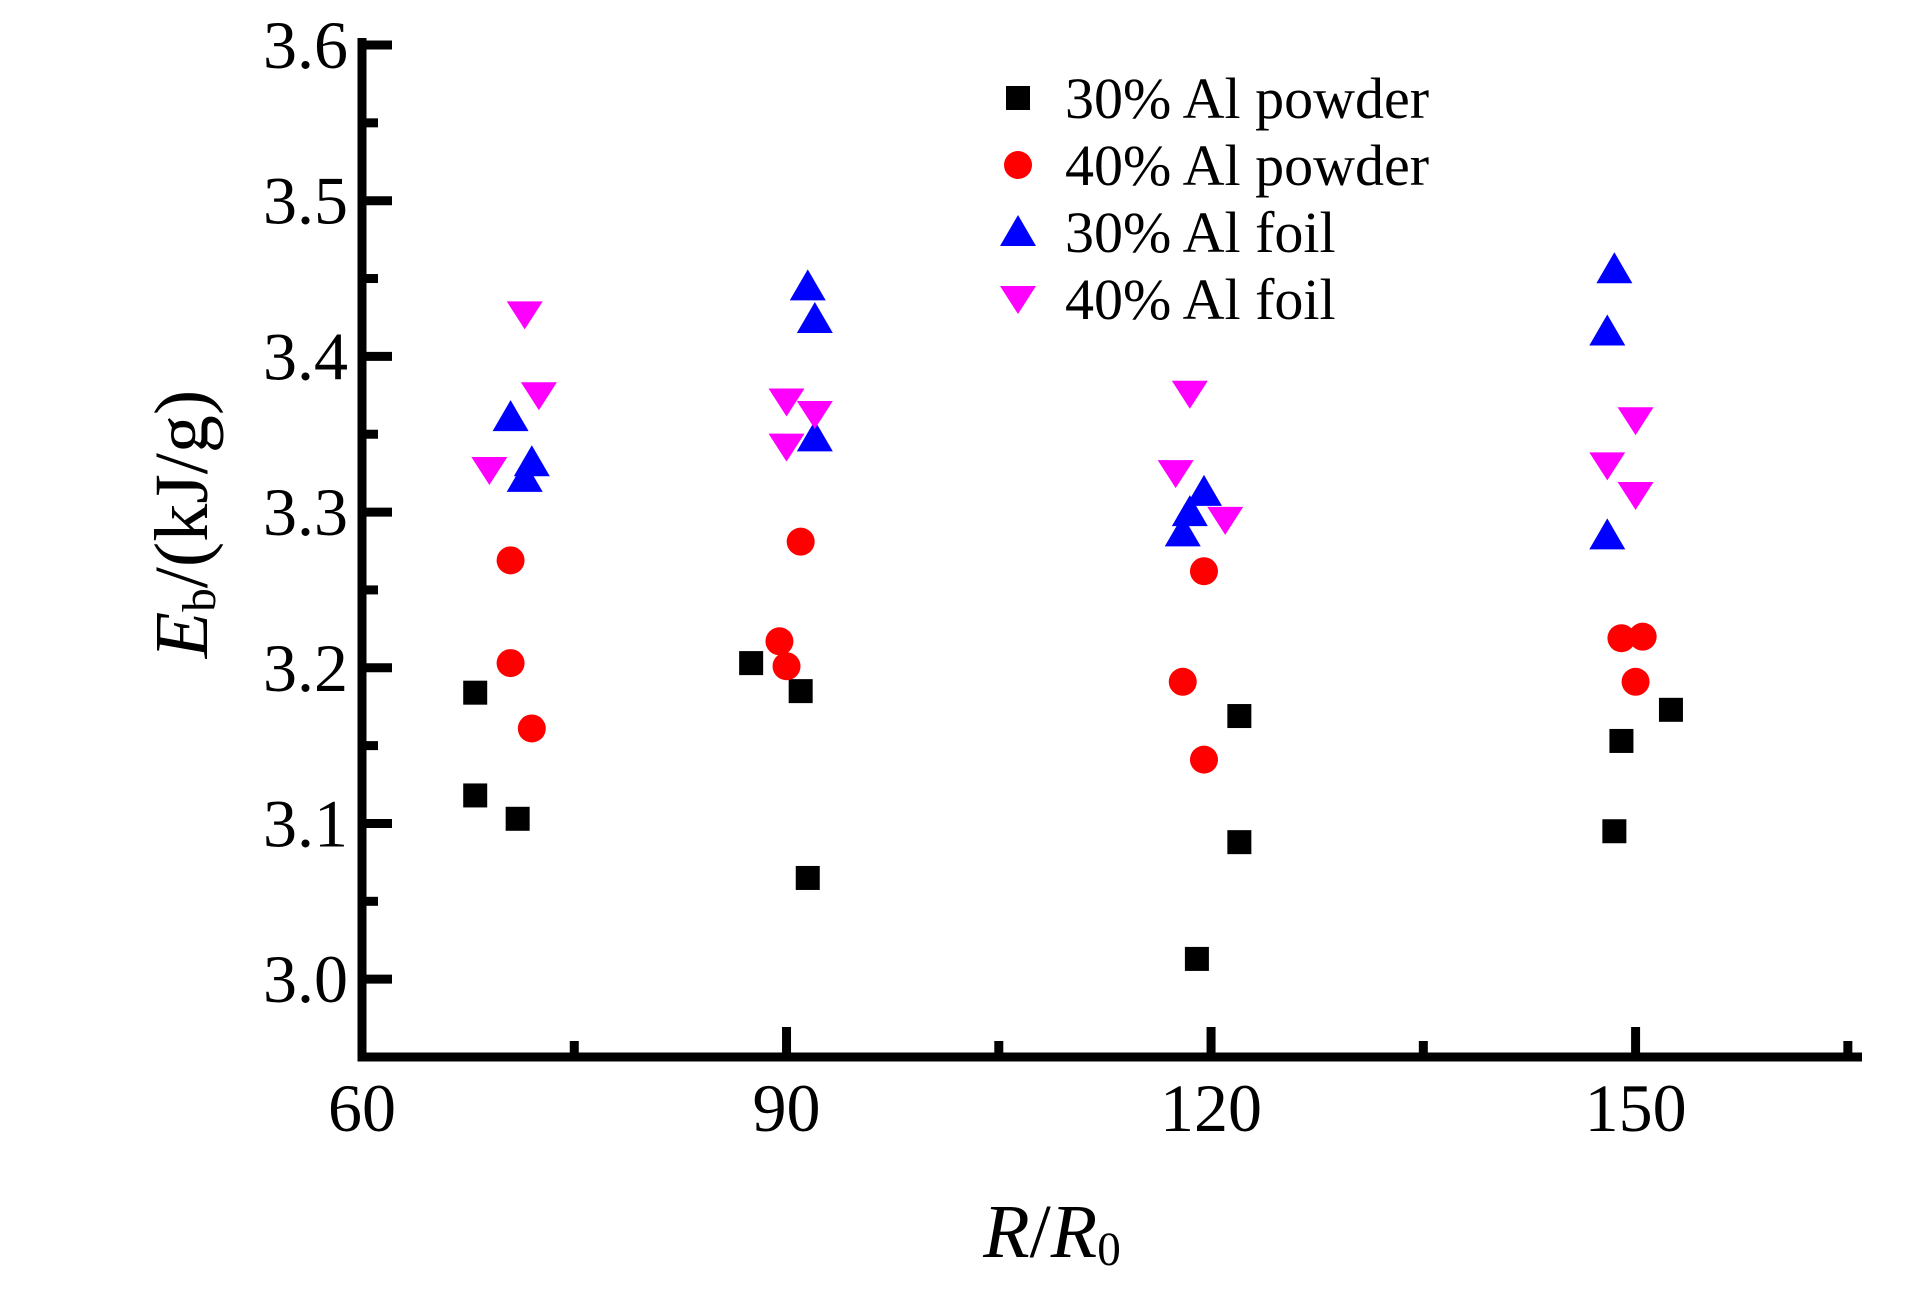 Image resolution: width=1923 pixels, height=1299 pixels. Describe the element at coordinates (787, 1108) in the screenshot. I see `x-tick-label: 90` at that location.